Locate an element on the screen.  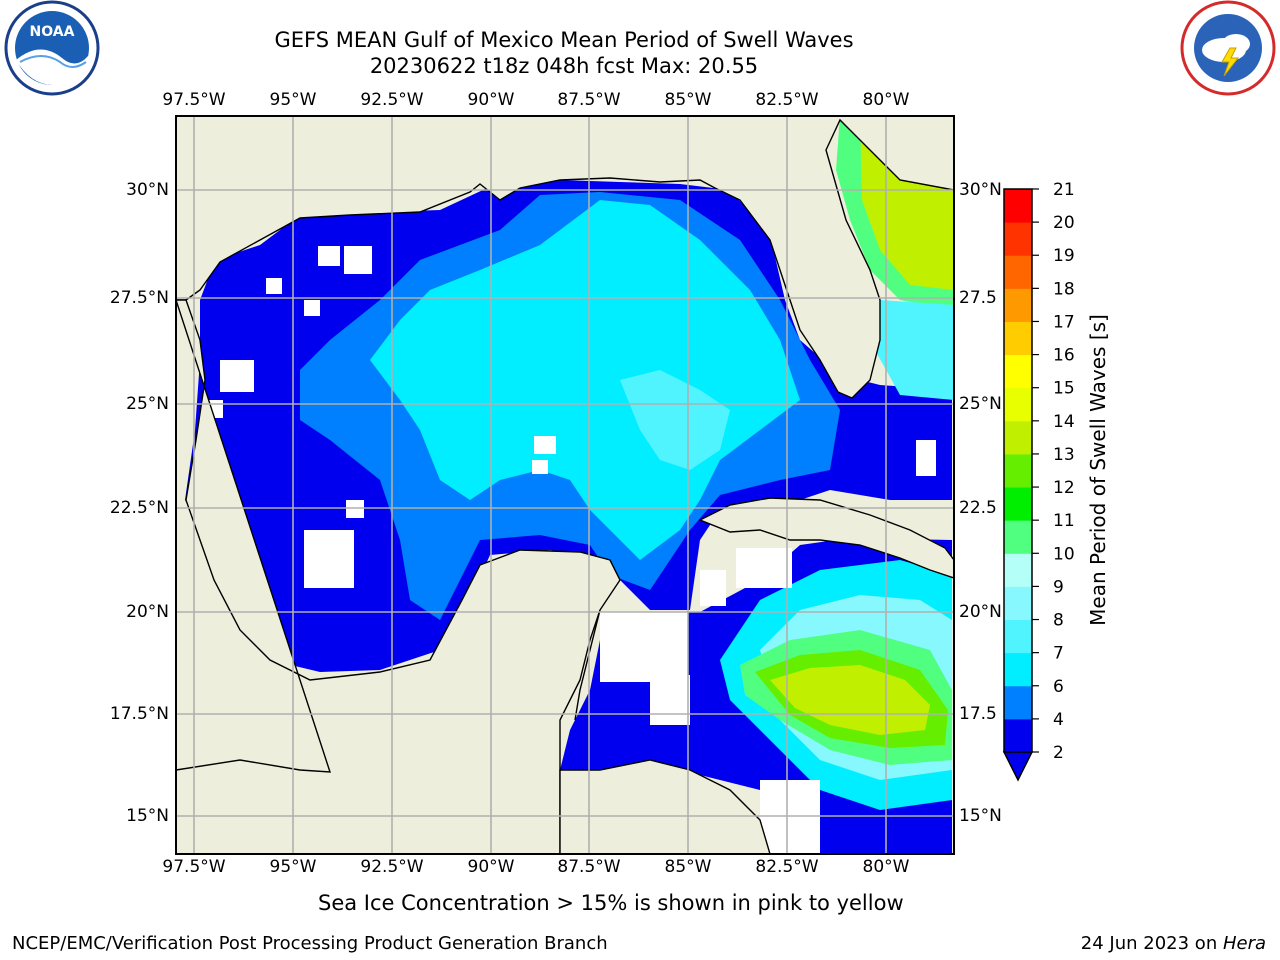
lat-label-right: 27.5 is located at coordinates (978, 298).